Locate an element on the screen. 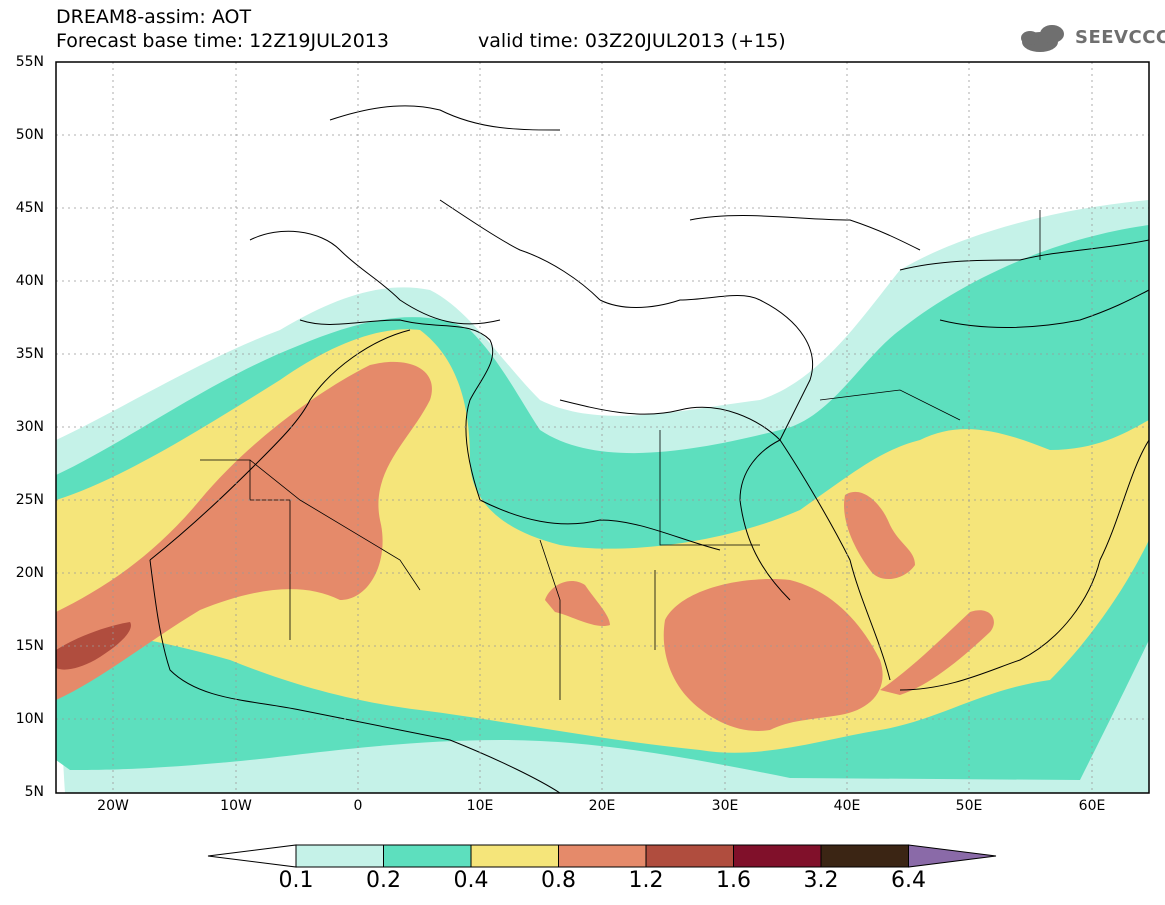  lon-label: 10W is located at coordinates (236, 806).